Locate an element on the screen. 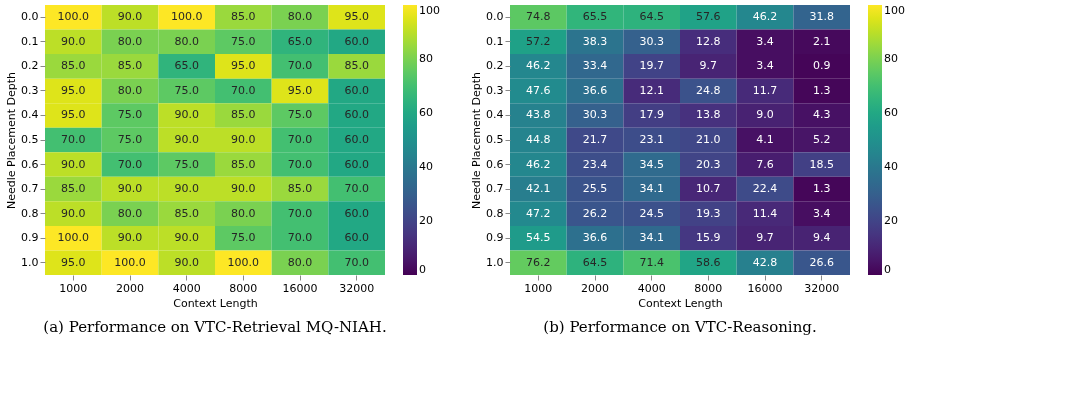 This screenshot has height=395, width=1080. data-label: 54.5 is located at coordinates (538, 238).